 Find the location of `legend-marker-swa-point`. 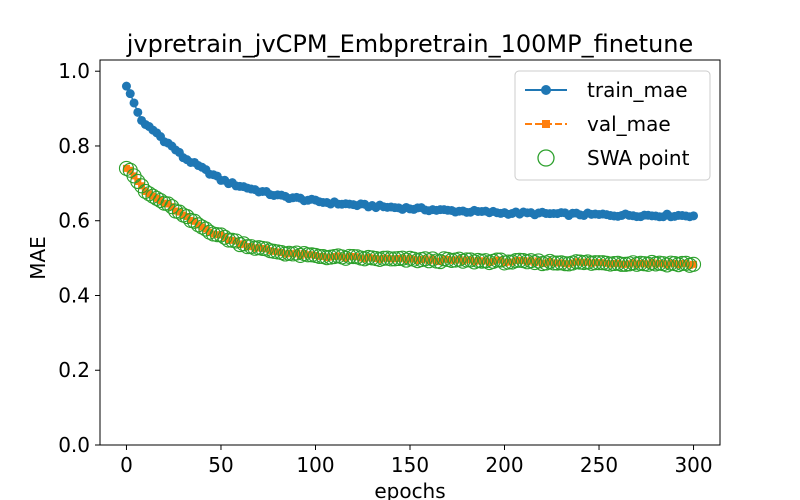

legend-marker-swa-point is located at coordinates (546, 158).